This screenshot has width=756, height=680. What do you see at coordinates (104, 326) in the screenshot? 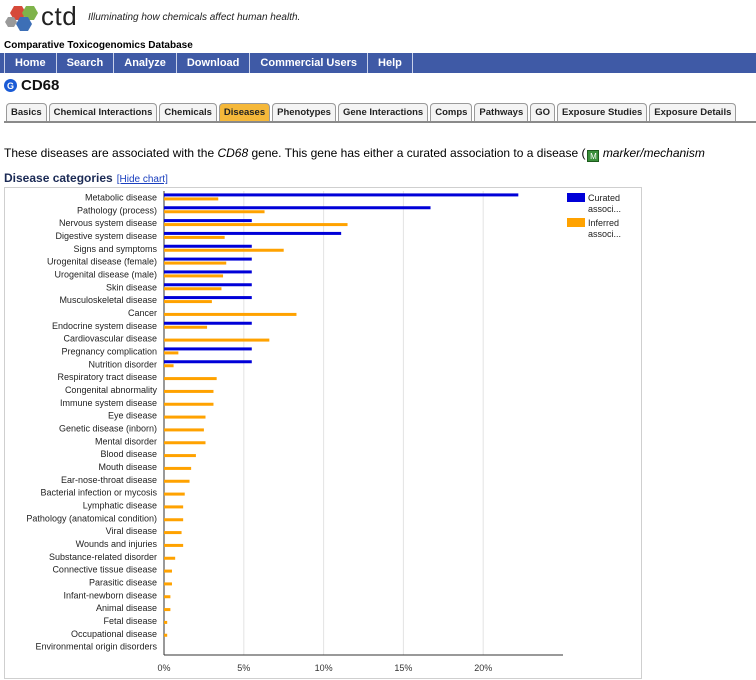
I see `category-label: Endocrine system disease` at bounding box center [104, 326].